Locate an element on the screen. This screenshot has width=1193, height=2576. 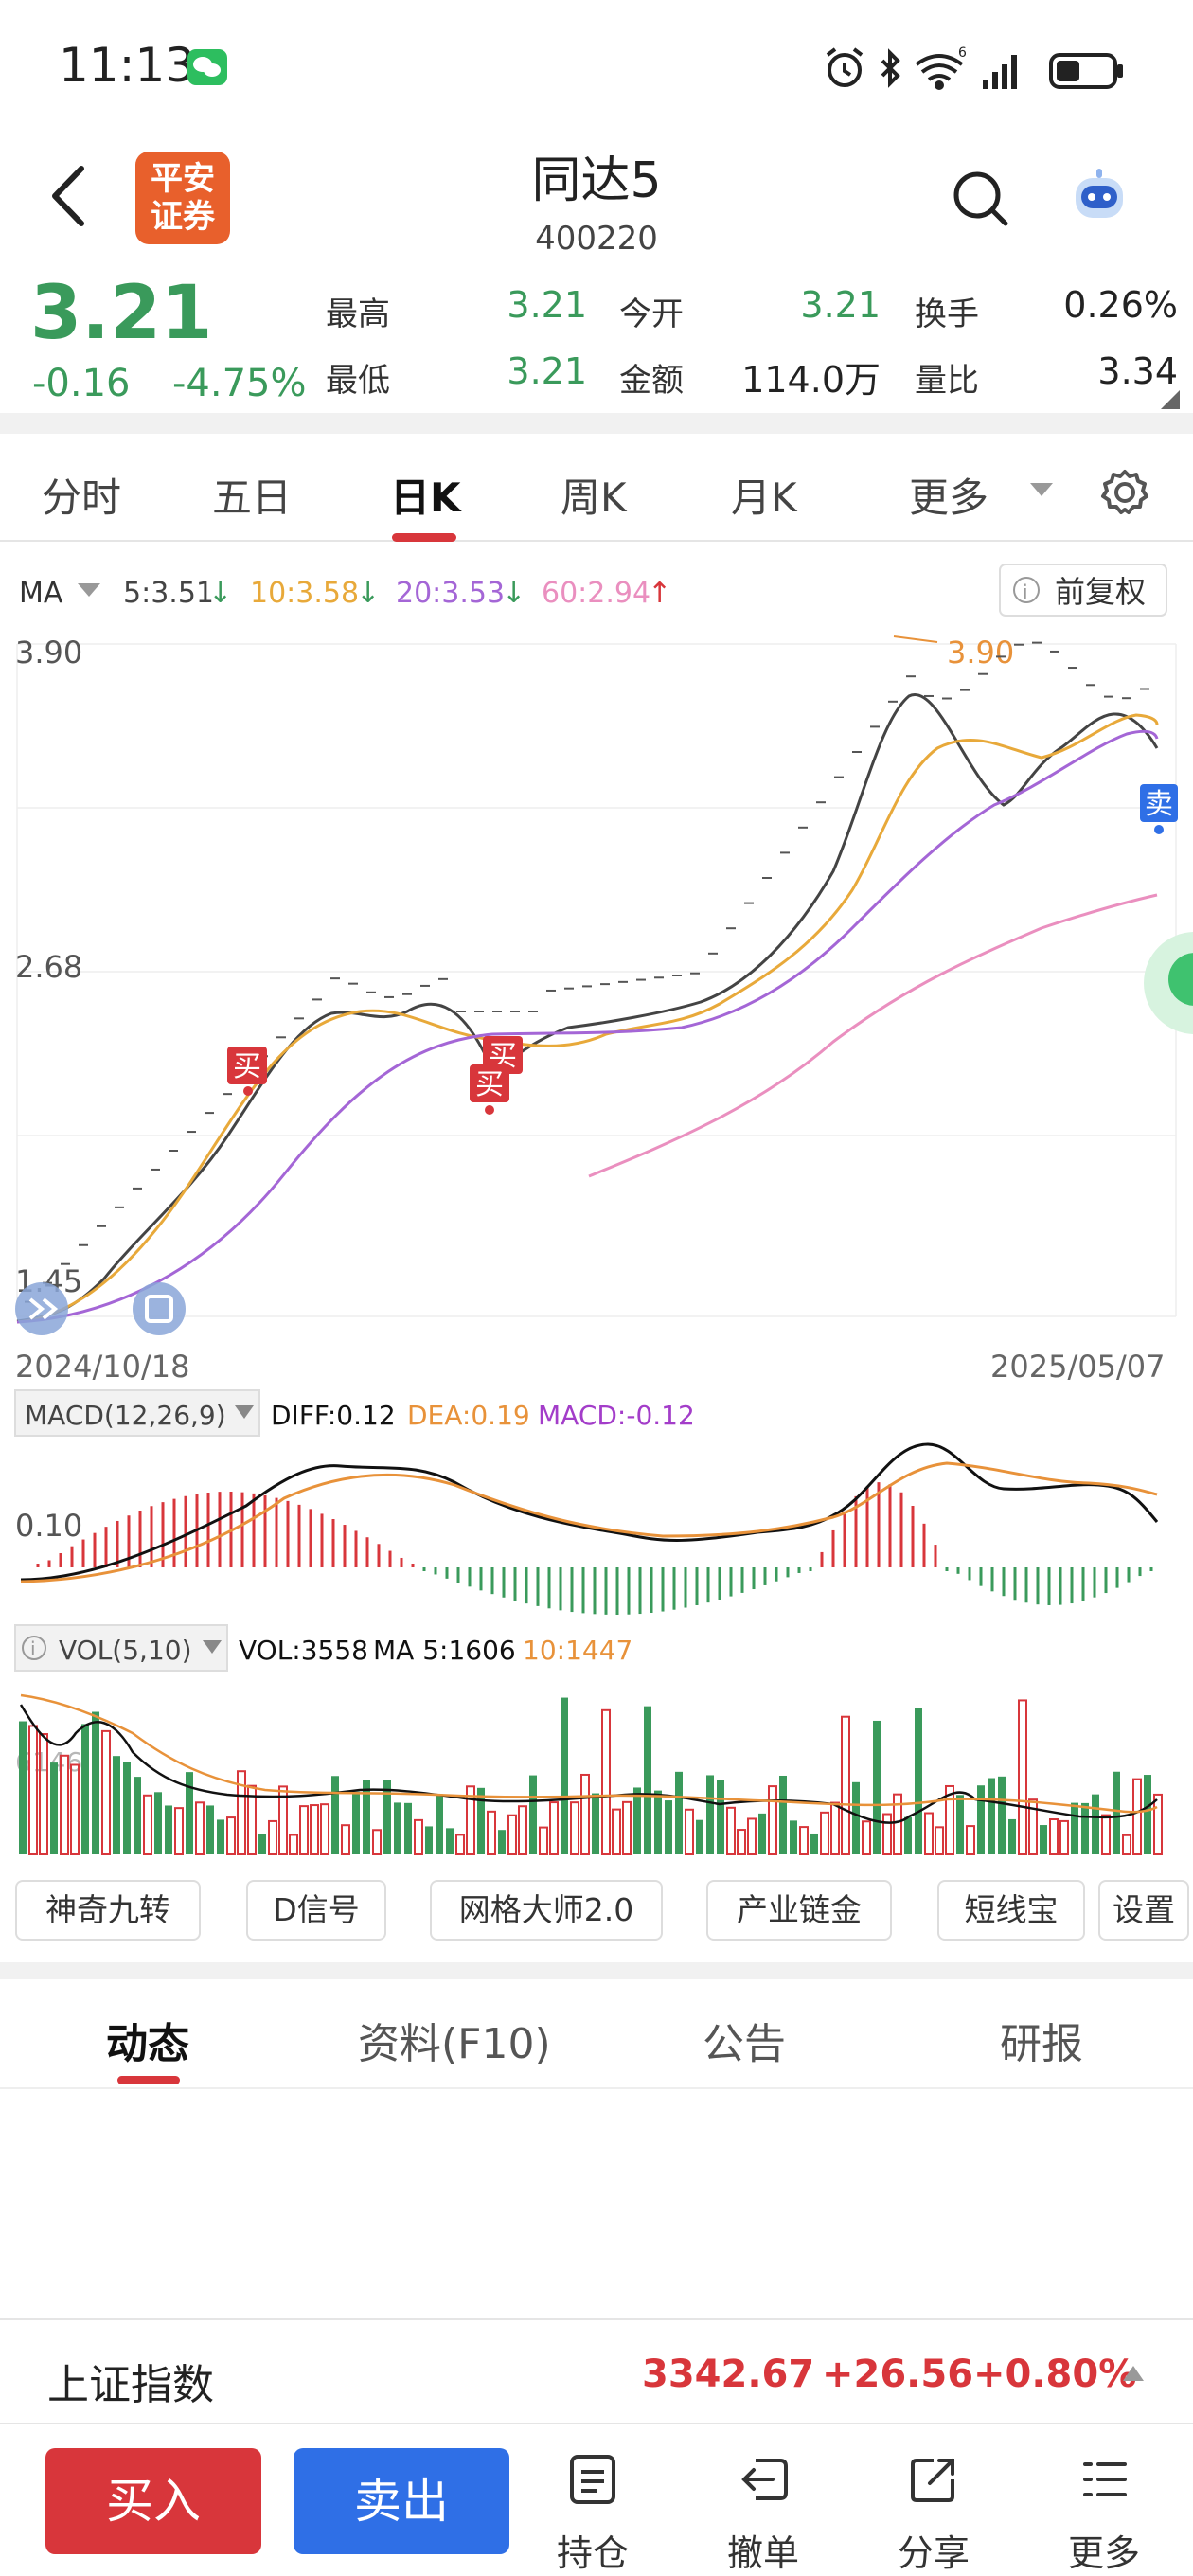
tab-research: 研报 is located at coordinates (1041, 2044).